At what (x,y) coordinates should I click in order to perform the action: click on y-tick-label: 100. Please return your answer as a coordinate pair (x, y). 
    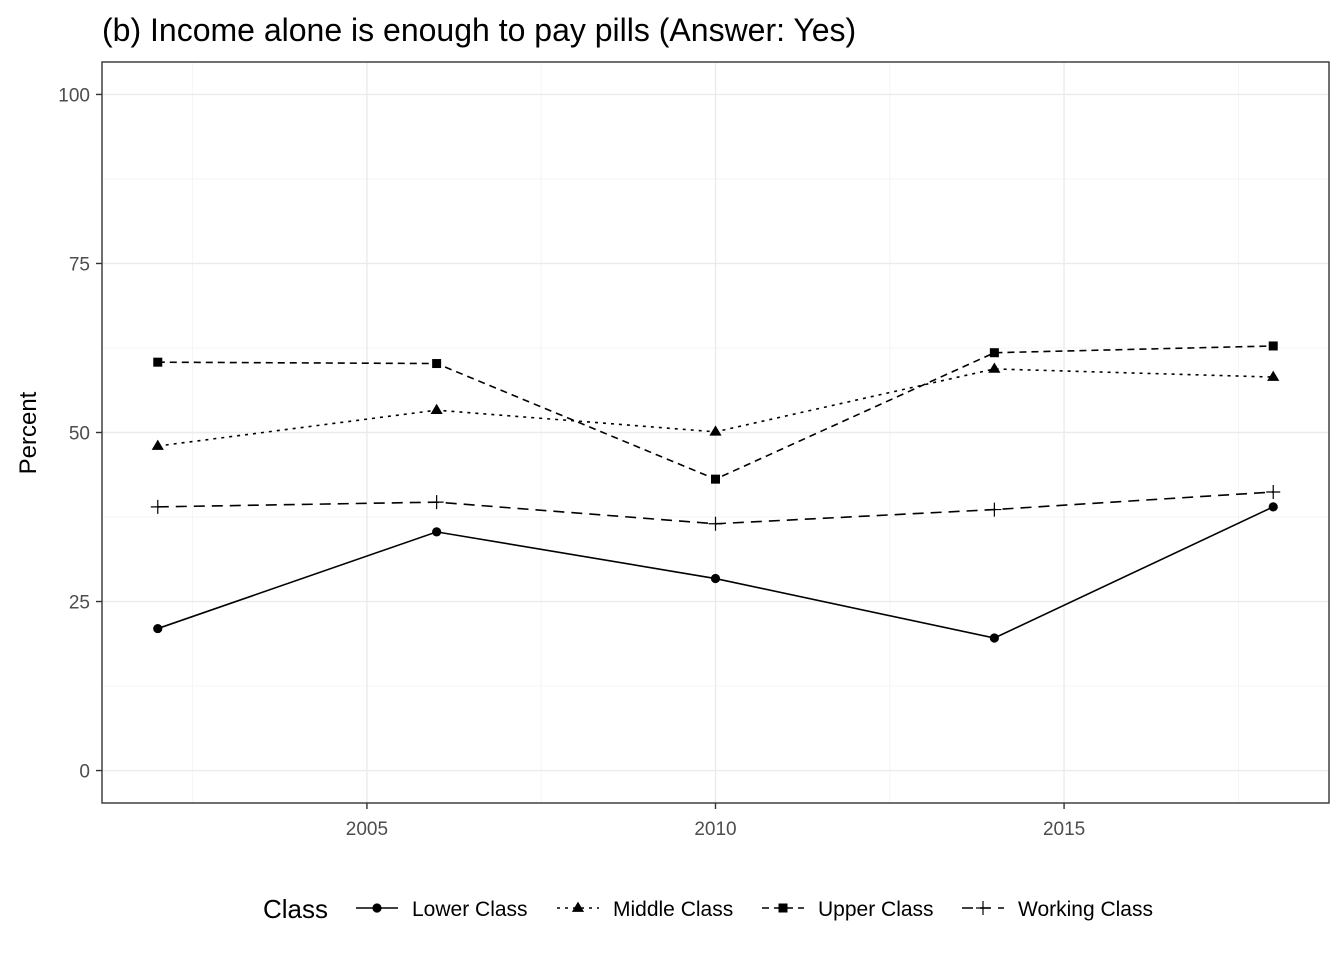
    Looking at the image, I should click on (74, 95).